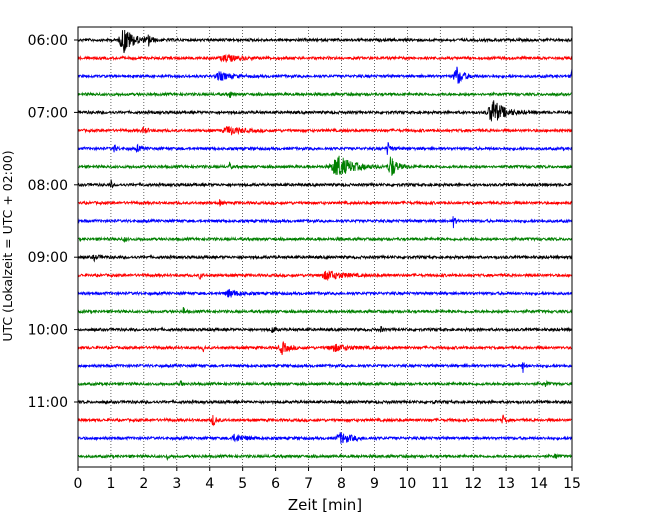 Image resolution: width=650 pixels, height=520 pixels. I want to click on x-tick-label: 6, so click(275, 484).